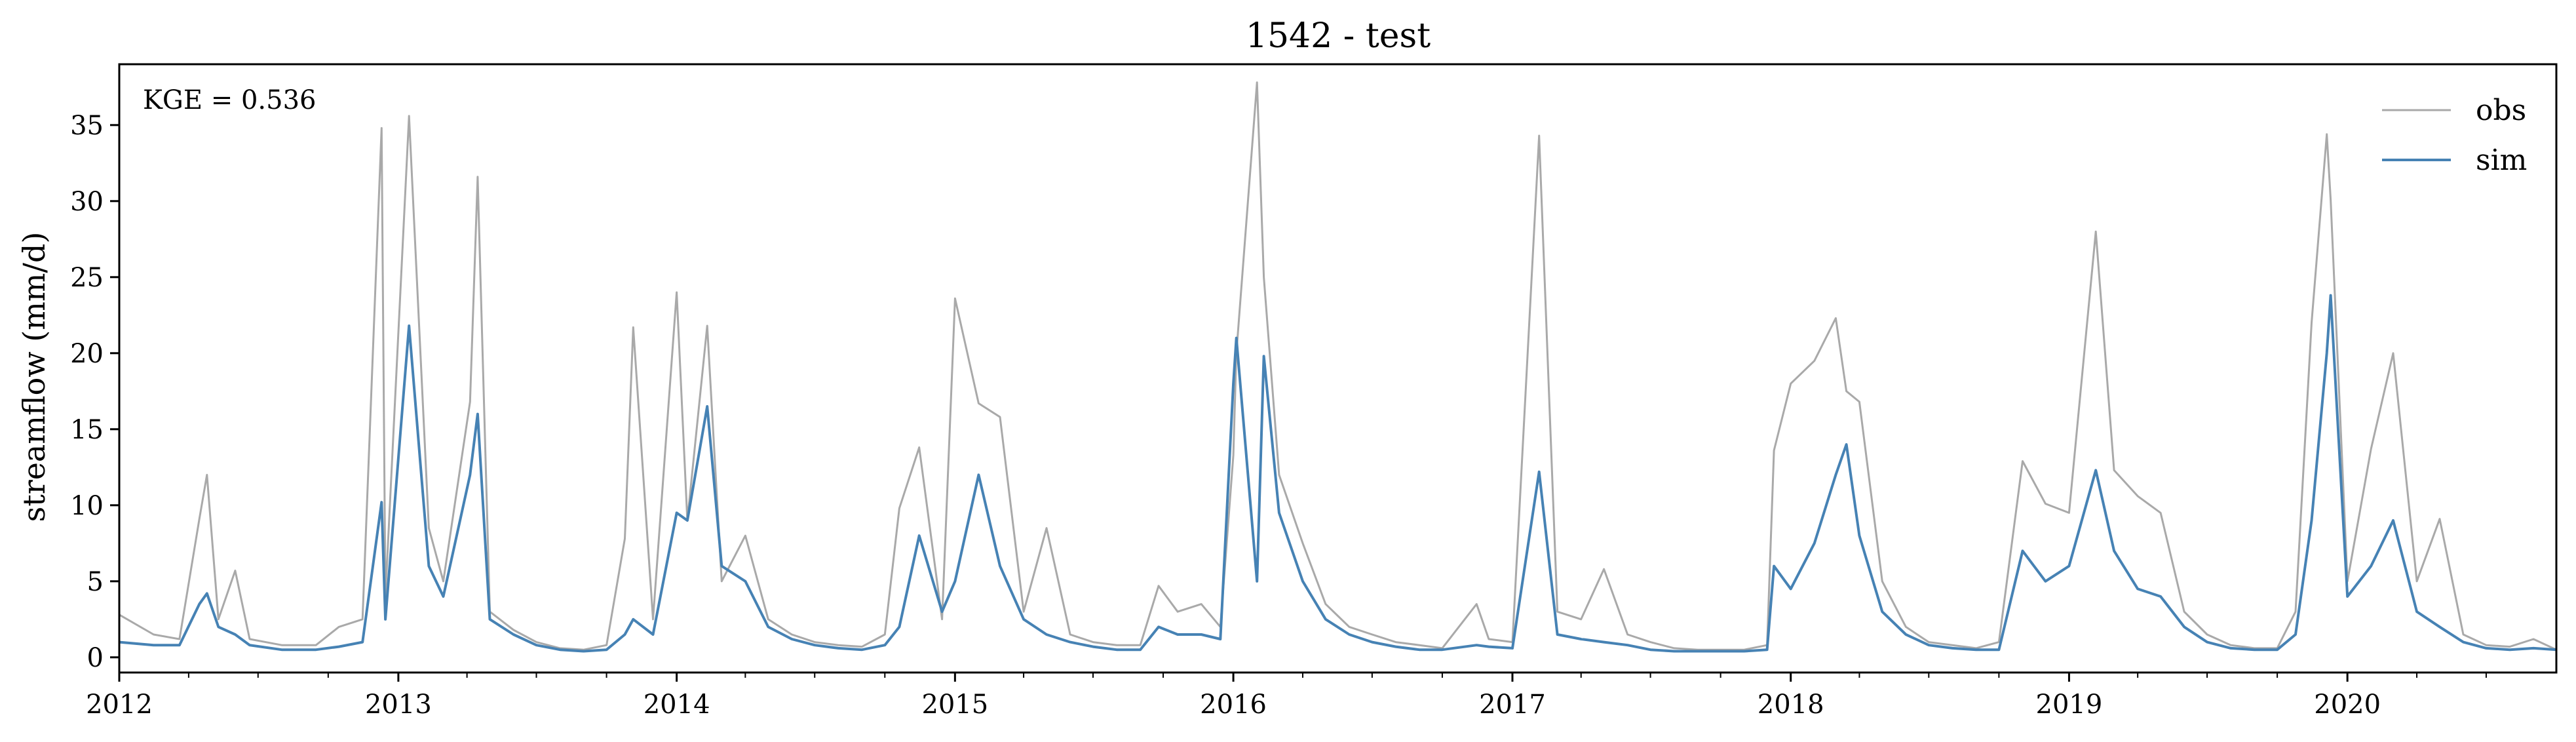 The image size is (2576, 742). Describe the element at coordinates (87, 126) in the screenshot. I see `y-tick-label: 35` at that location.